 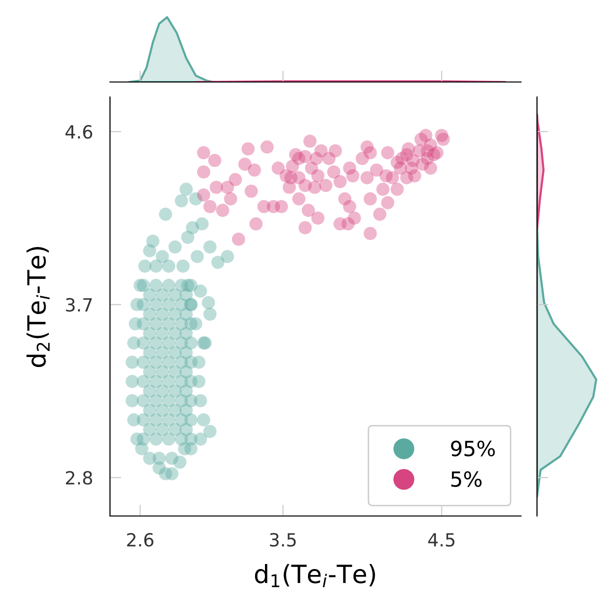 I want to click on y-tick-label: 4.6, so click(x=79, y=132).